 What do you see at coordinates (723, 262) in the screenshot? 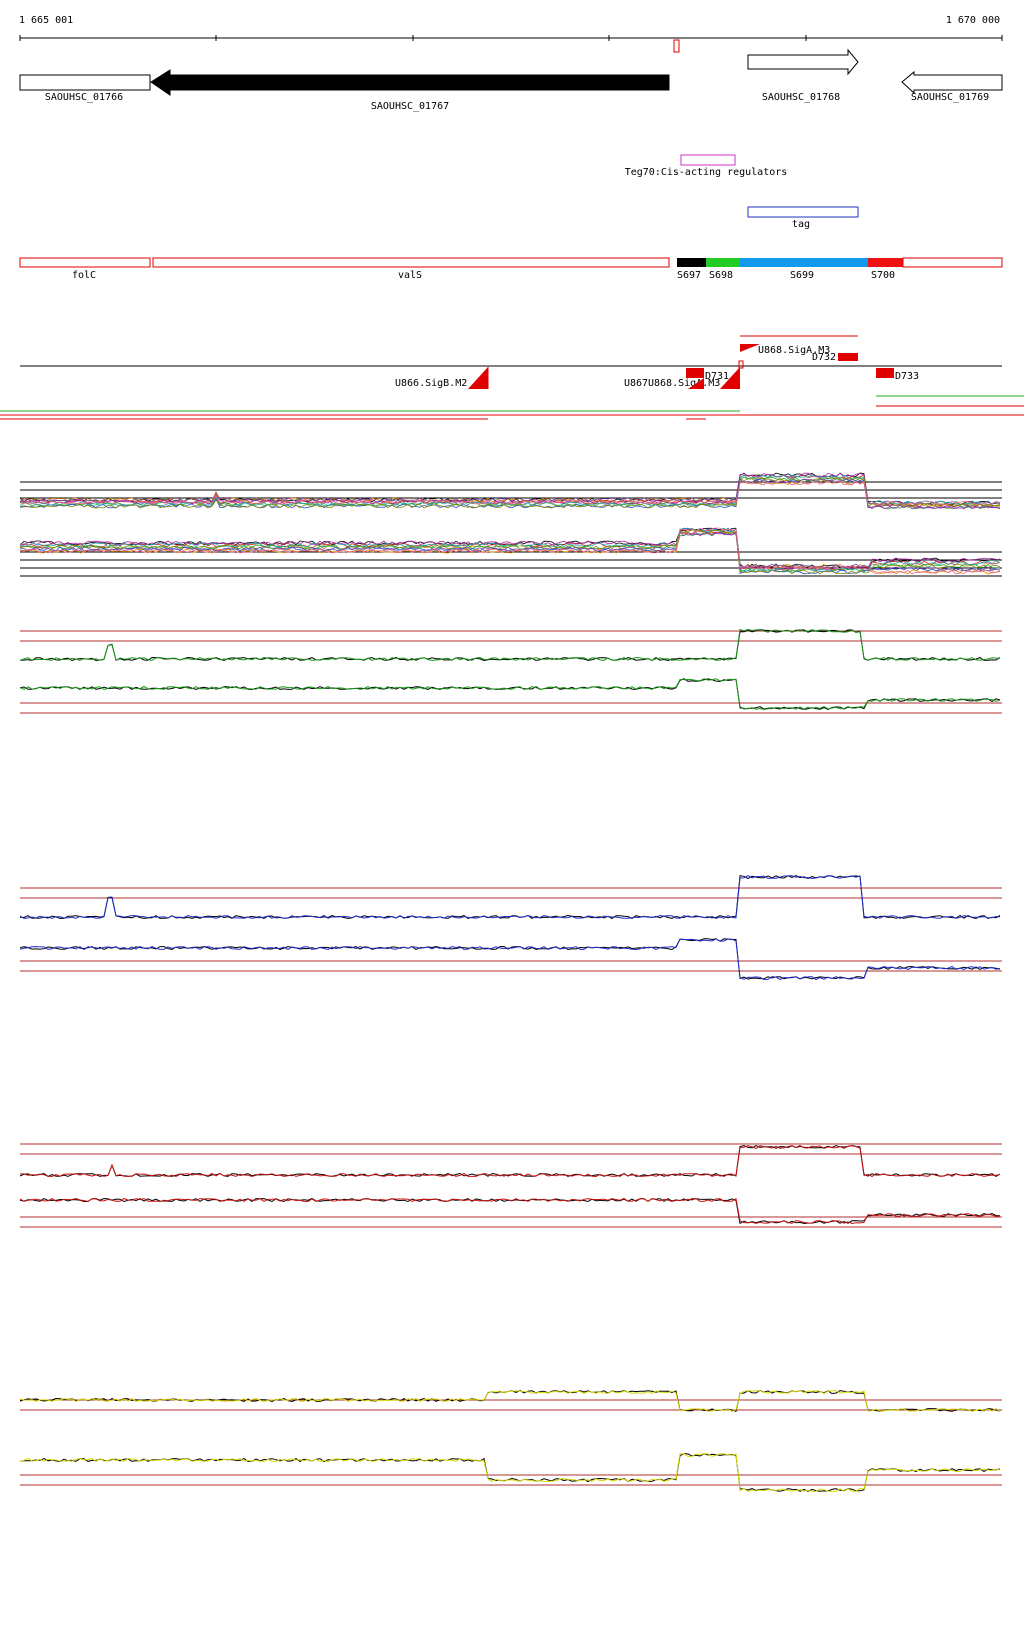
I see `segment-s698` at bounding box center [723, 262].